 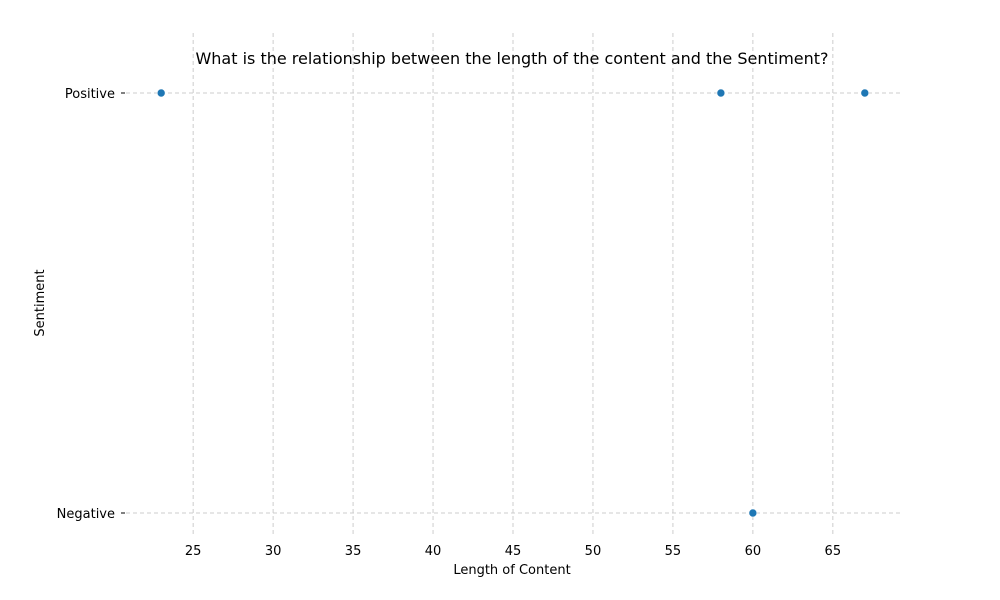 What do you see at coordinates (40, 302) in the screenshot?
I see `y-axis-label: Sentiment` at bounding box center [40, 302].